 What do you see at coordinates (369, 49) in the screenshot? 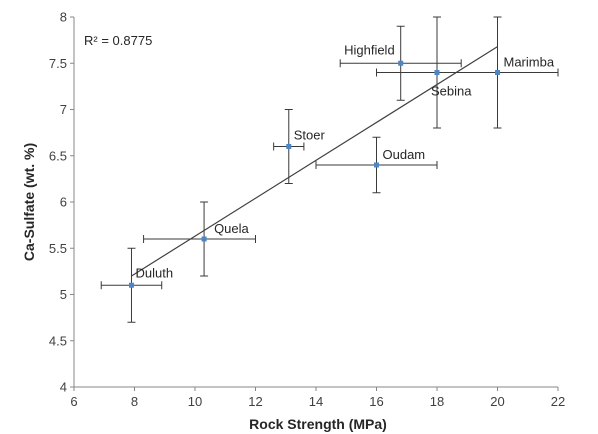
I see `data-point-label: Highfield` at bounding box center [369, 49].